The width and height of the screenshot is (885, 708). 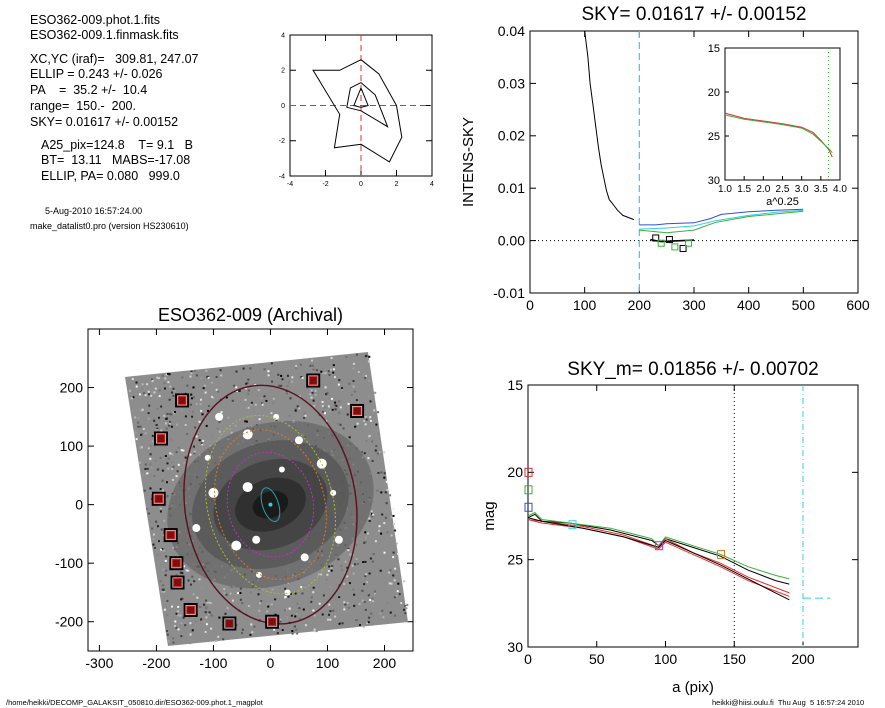 What do you see at coordinates (782, 114) in the screenshot?
I see `inset-frame` at bounding box center [782, 114].